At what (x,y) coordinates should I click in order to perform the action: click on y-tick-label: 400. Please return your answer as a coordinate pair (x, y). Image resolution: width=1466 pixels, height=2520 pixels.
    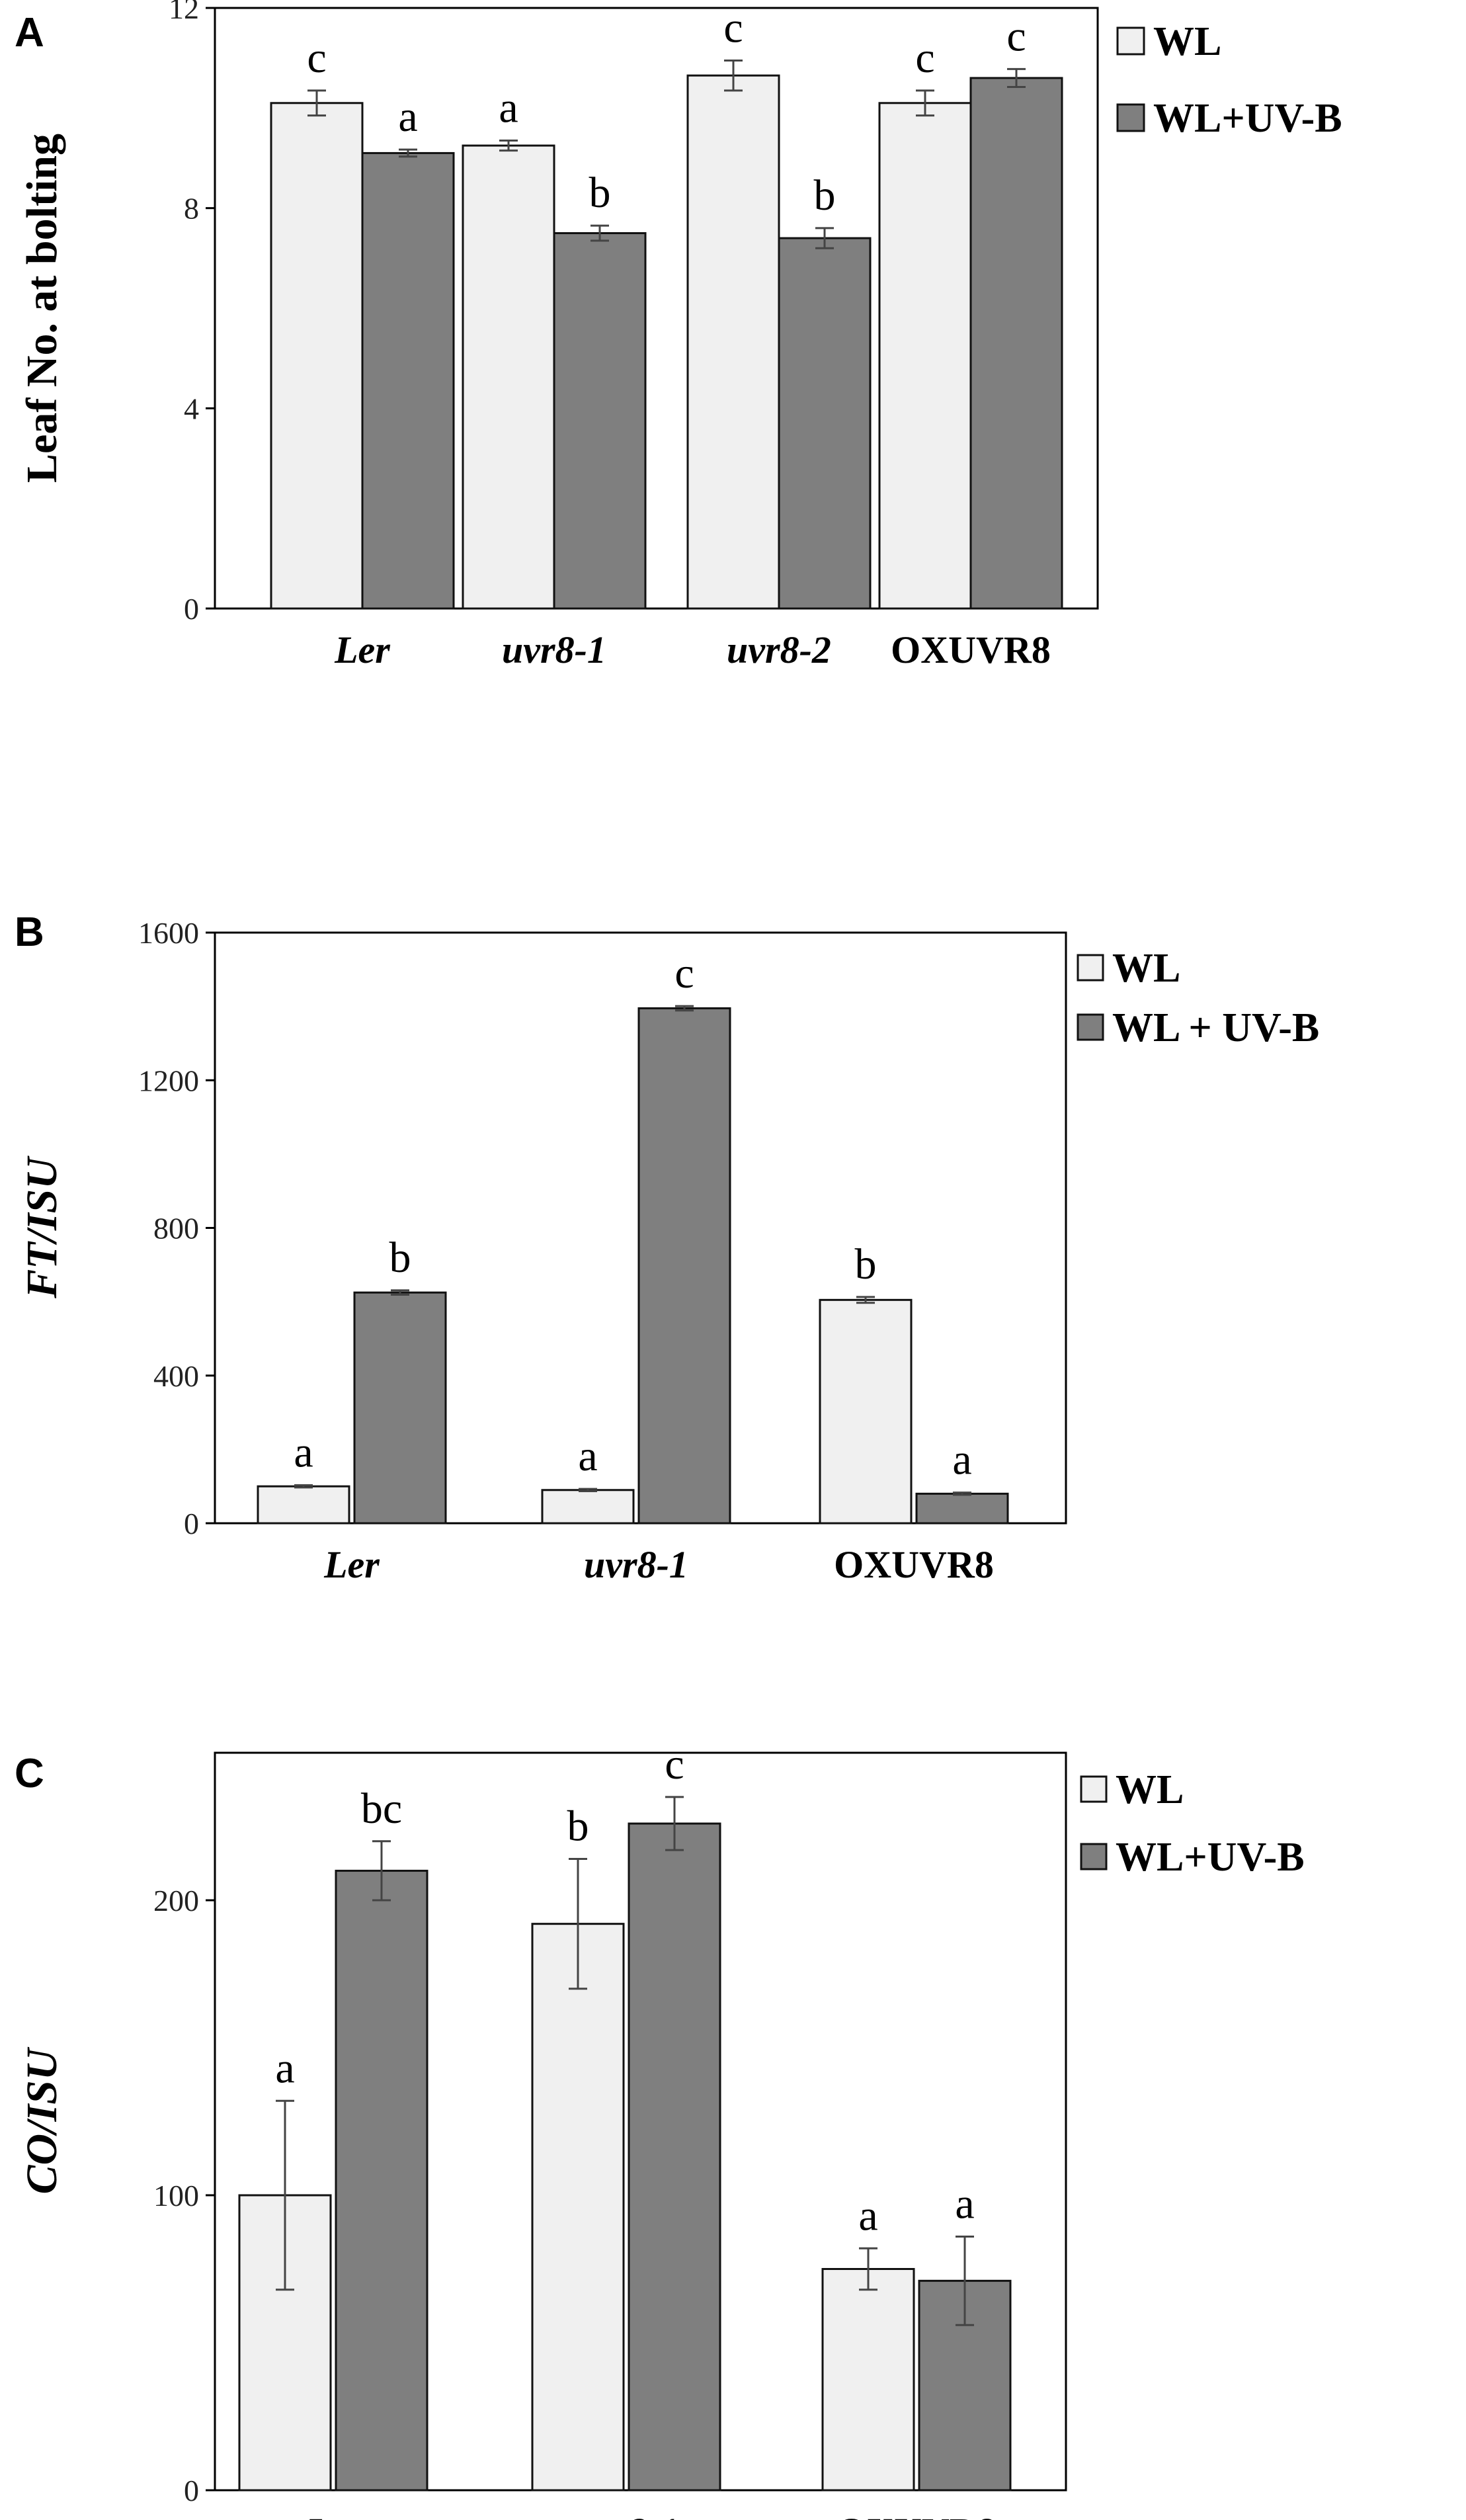
    Looking at the image, I should click on (176, 1376).